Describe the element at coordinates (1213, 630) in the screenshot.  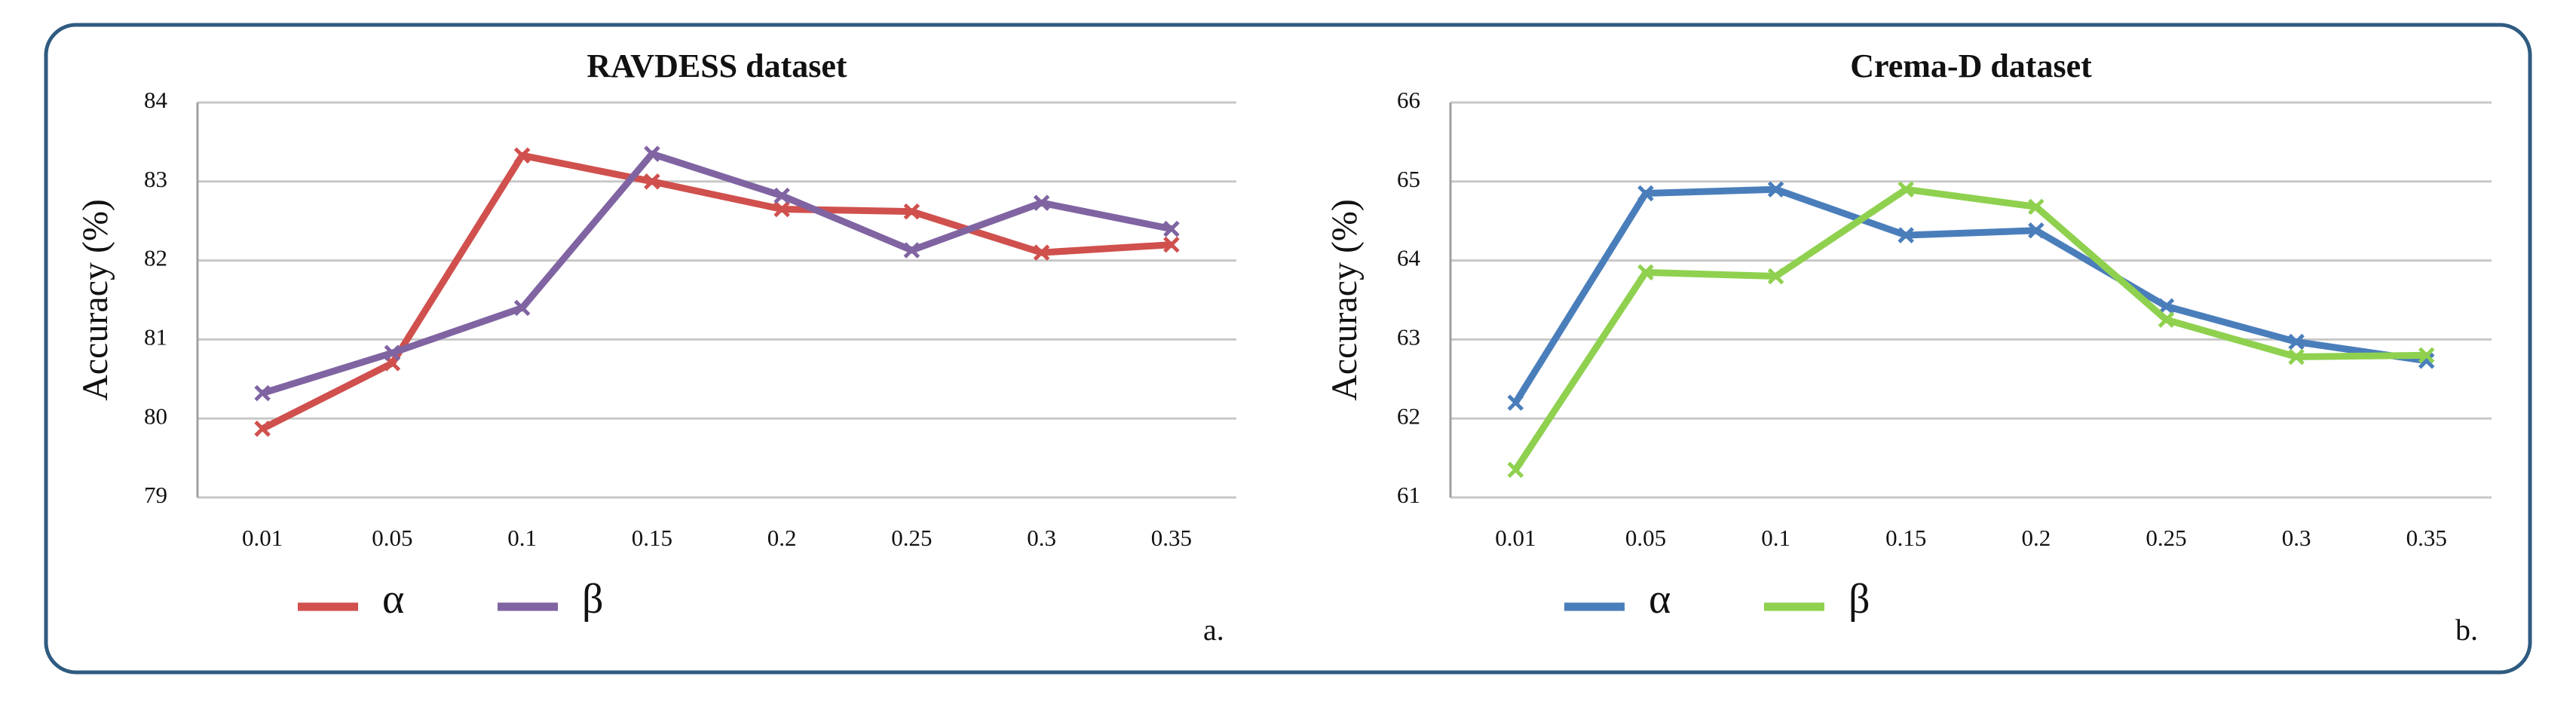
I see `panel-label: a.` at that location.